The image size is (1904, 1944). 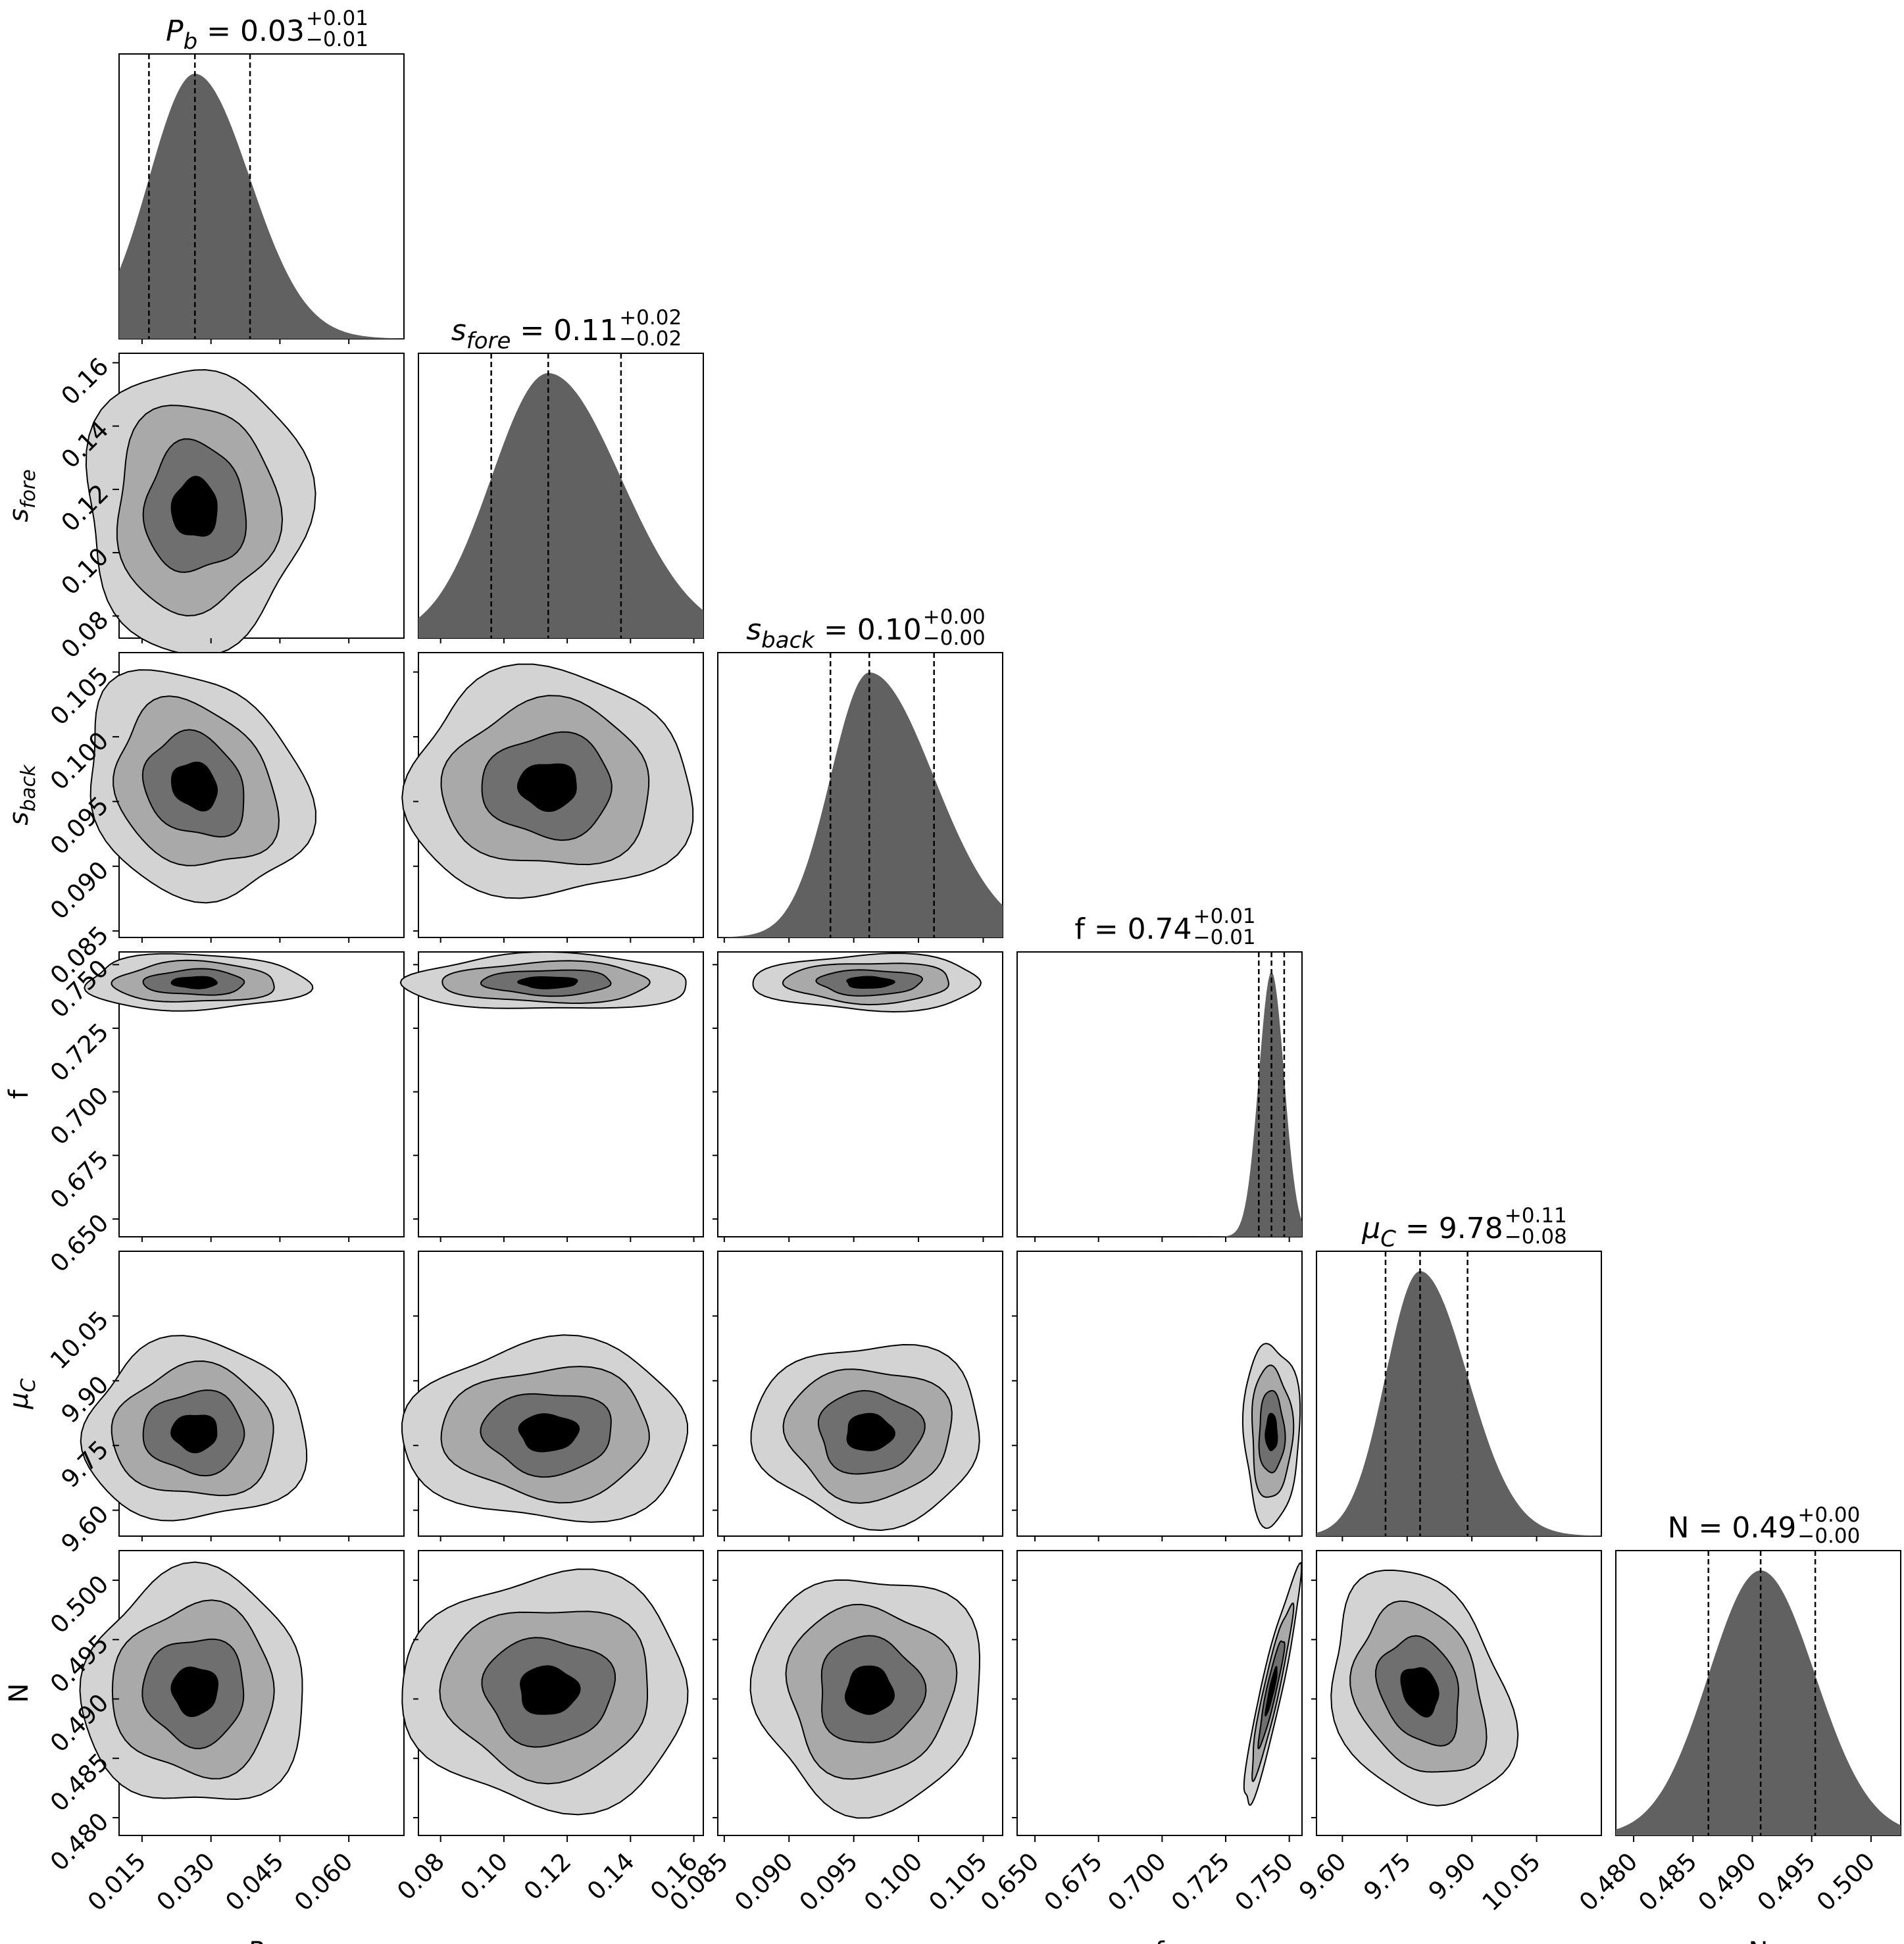 What do you see at coordinates (1224, 916) in the screenshot?
I see `title-upper-error-f: +0.01` at bounding box center [1224, 916].